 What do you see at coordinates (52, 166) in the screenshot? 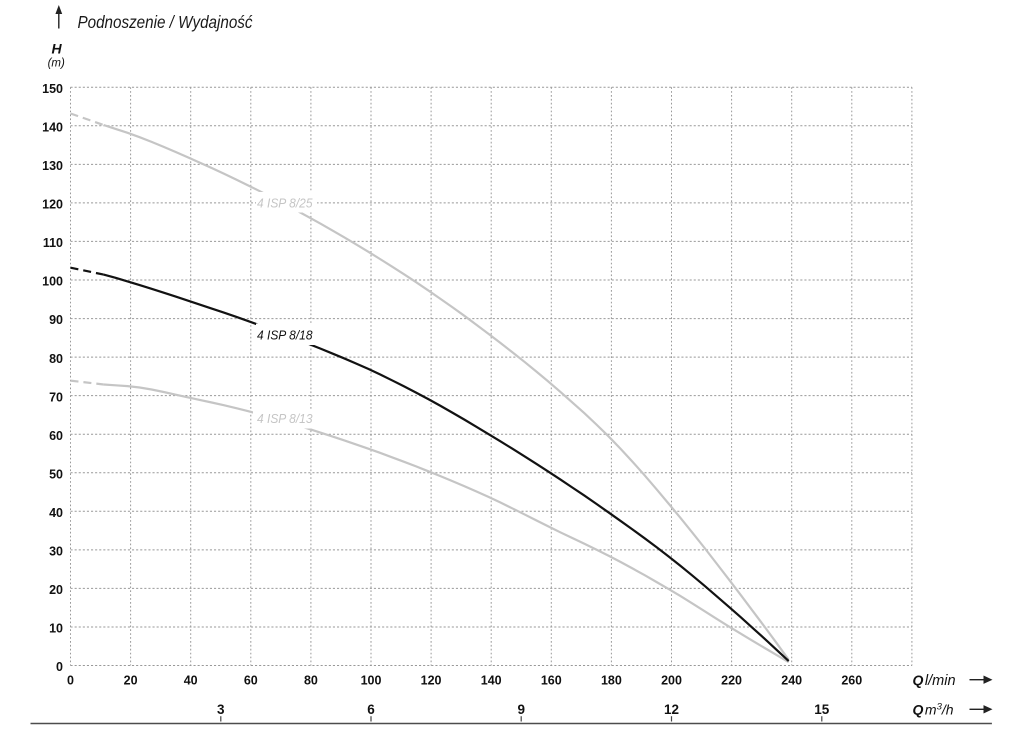
I see `svg-text: 130` at bounding box center [52, 166].